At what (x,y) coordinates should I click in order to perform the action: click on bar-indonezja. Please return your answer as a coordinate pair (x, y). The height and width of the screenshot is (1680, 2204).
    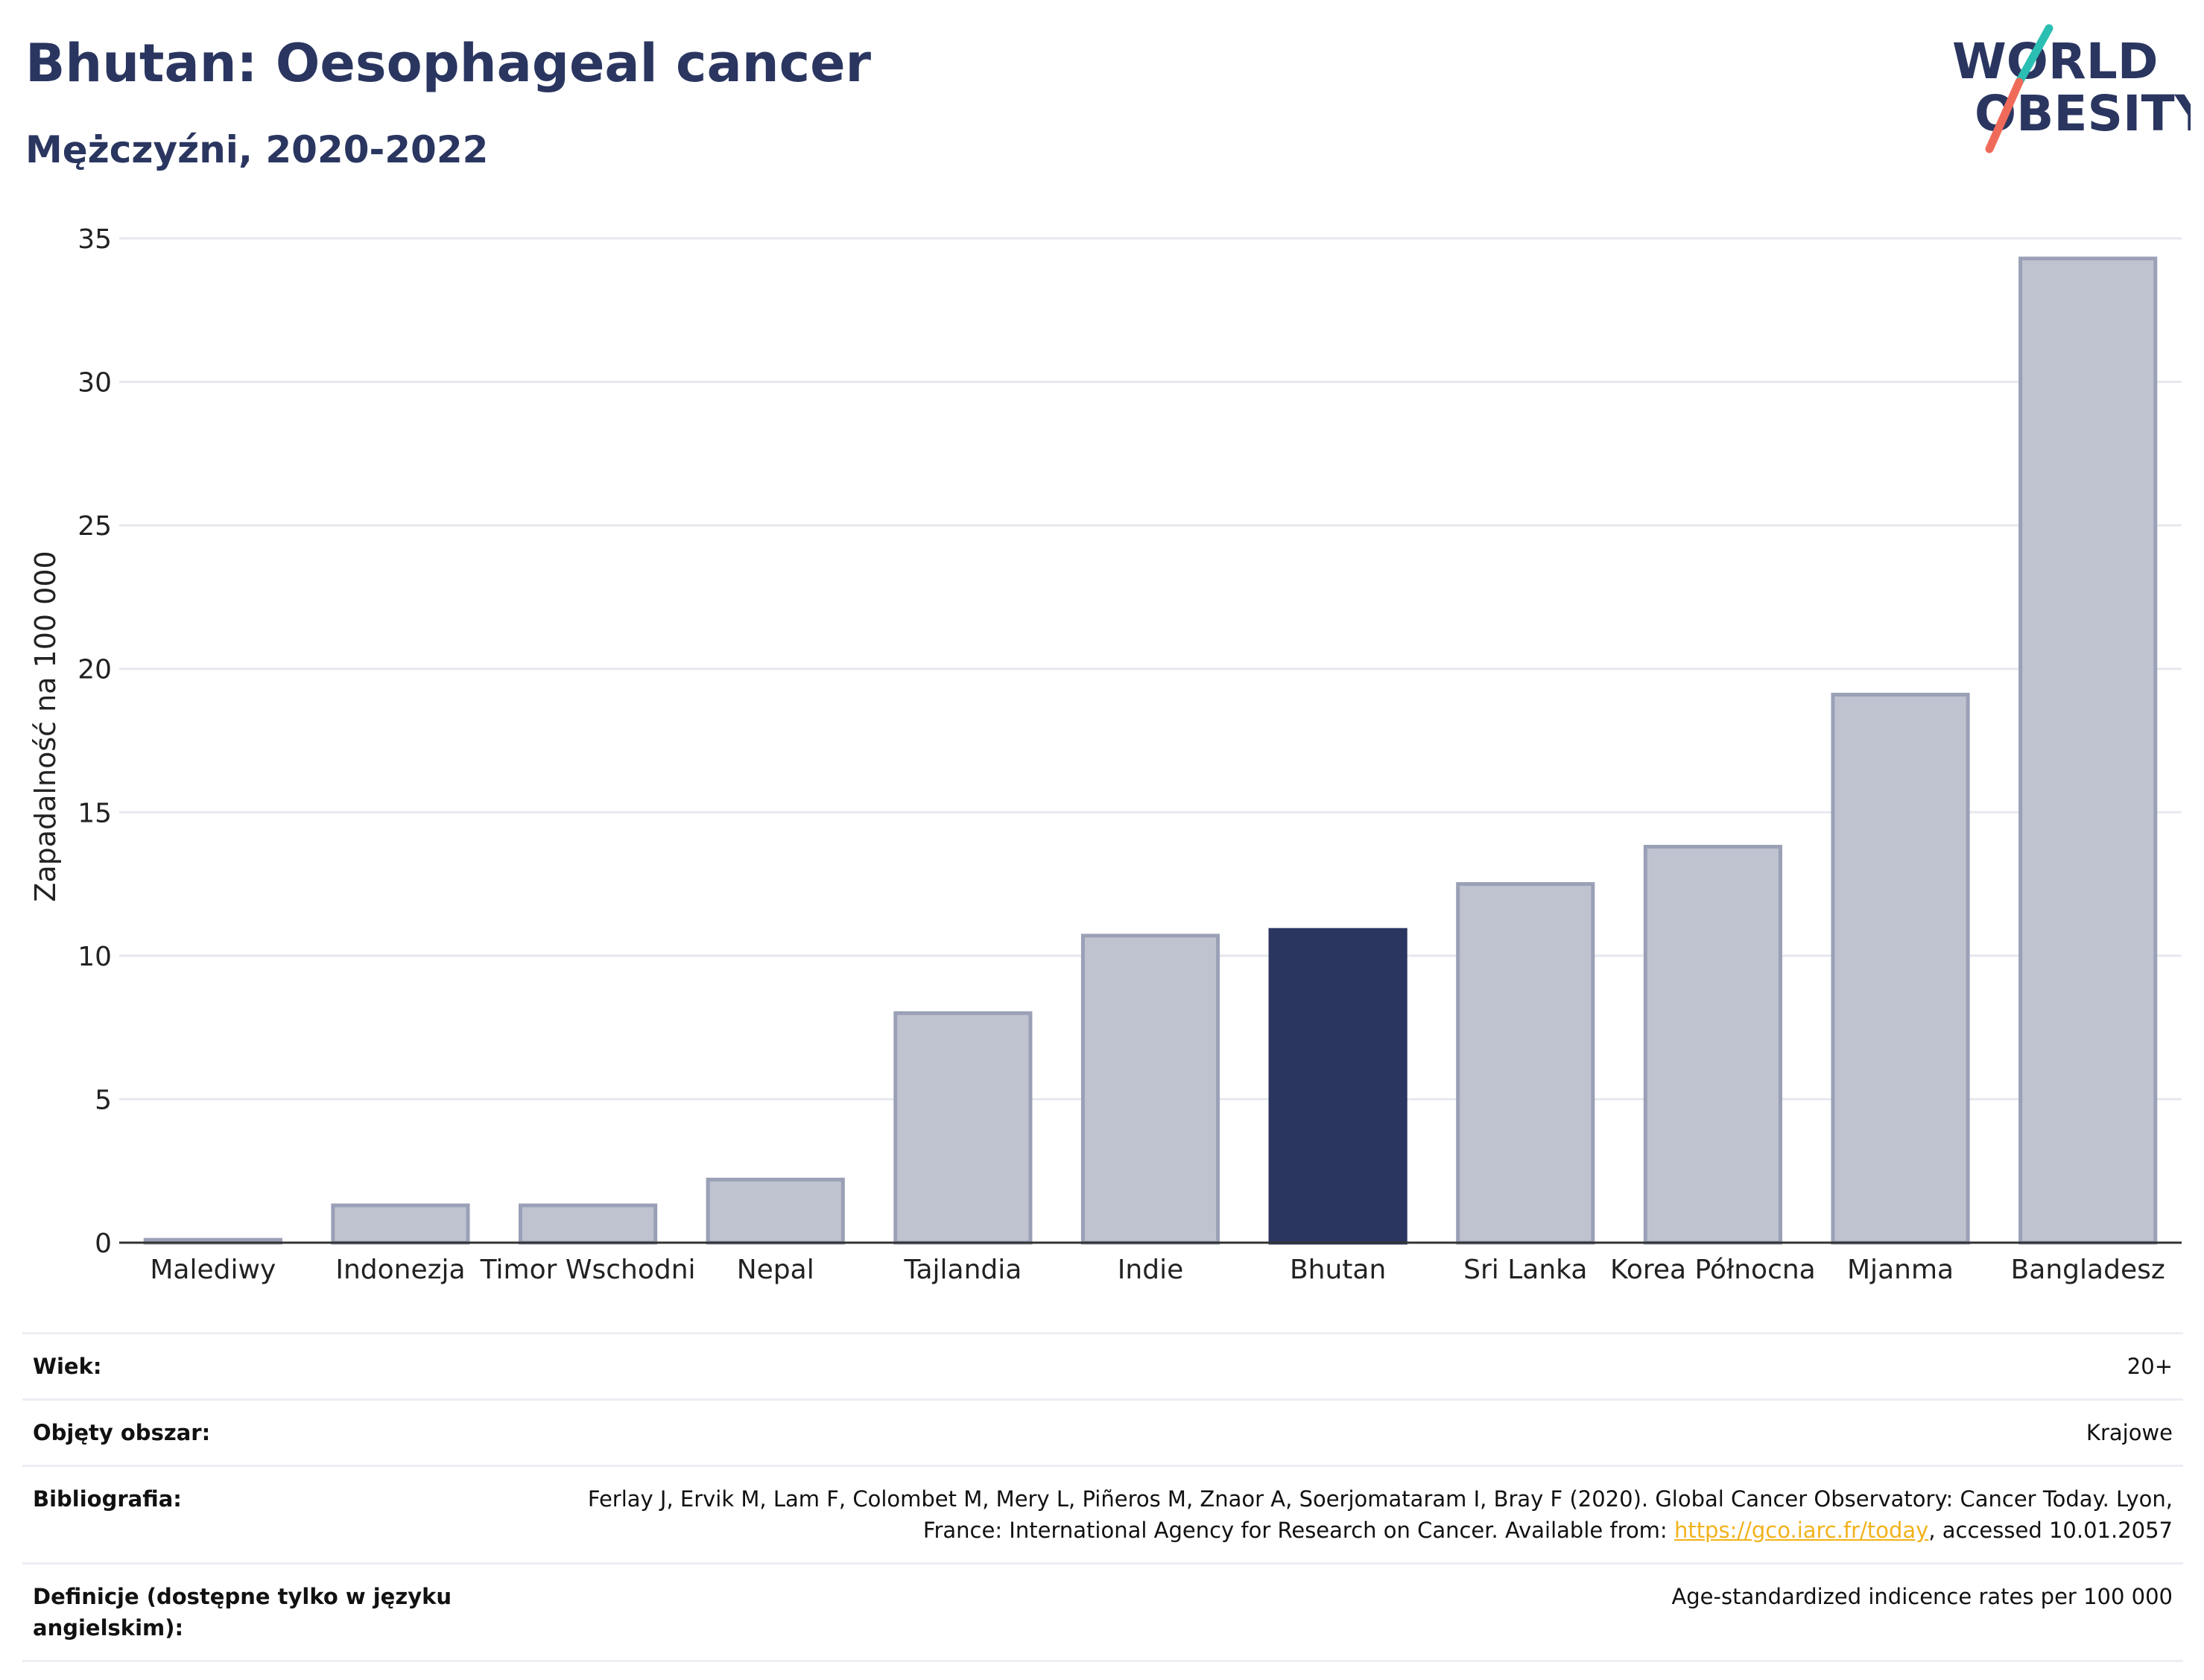
    Looking at the image, I should click on (401, 1224).